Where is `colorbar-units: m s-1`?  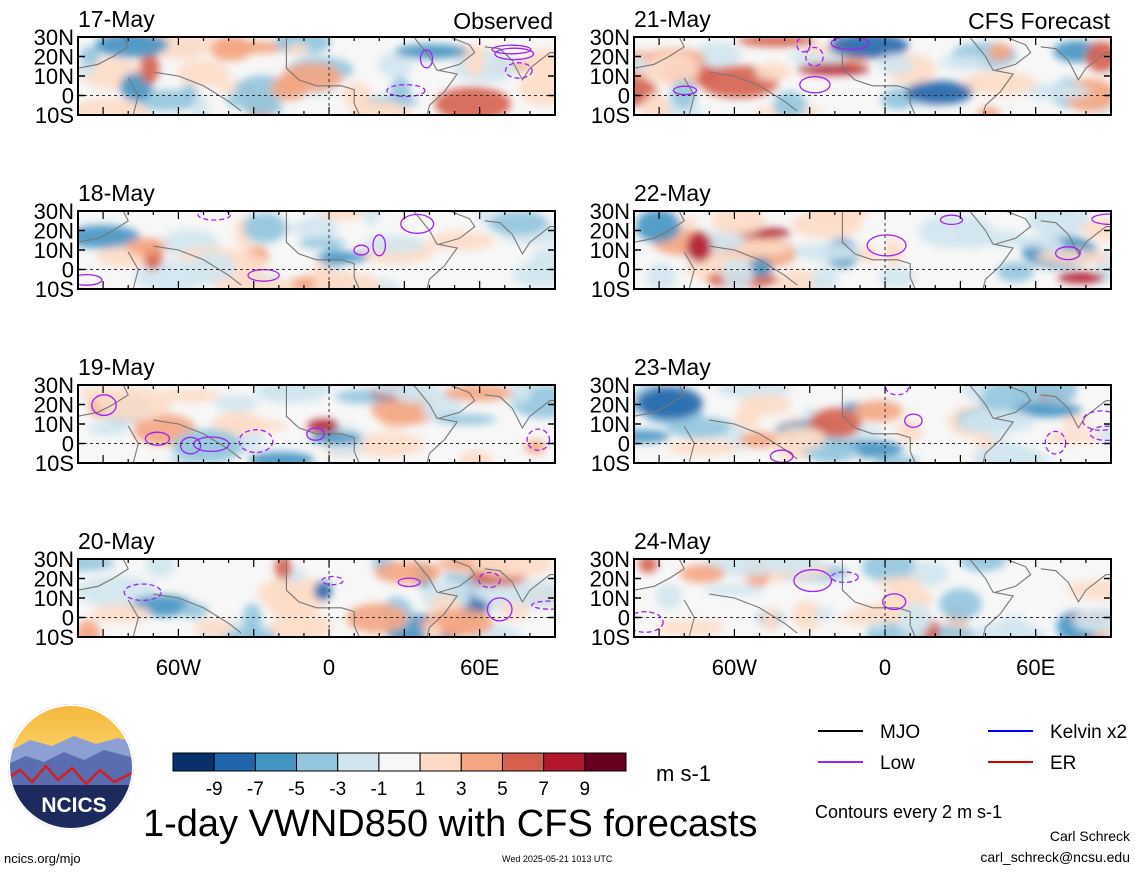 colorbar-units: m s-1 is located at coordinates (683, 773).